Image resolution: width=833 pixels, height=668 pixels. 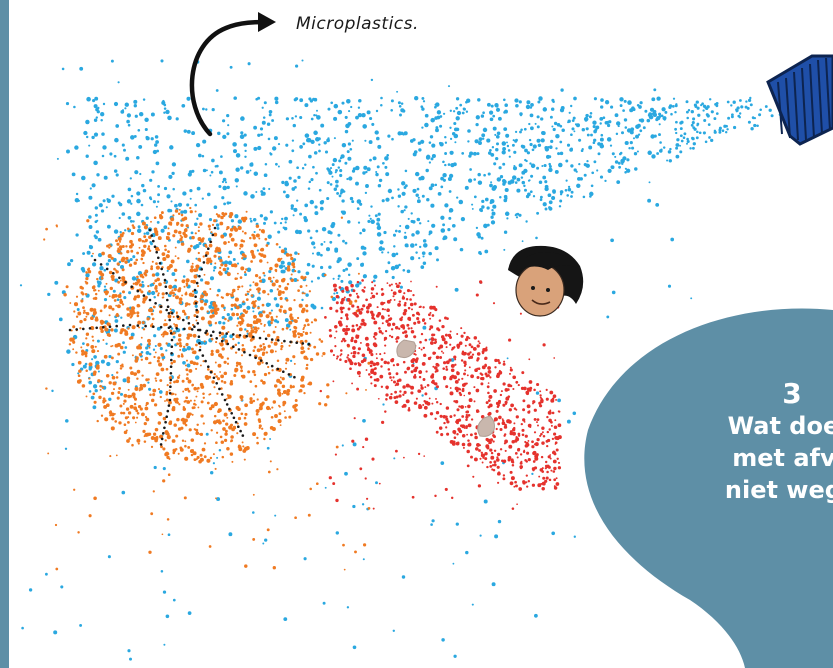 I want to click on chapter-number: 3, so click(x=712, y=394).